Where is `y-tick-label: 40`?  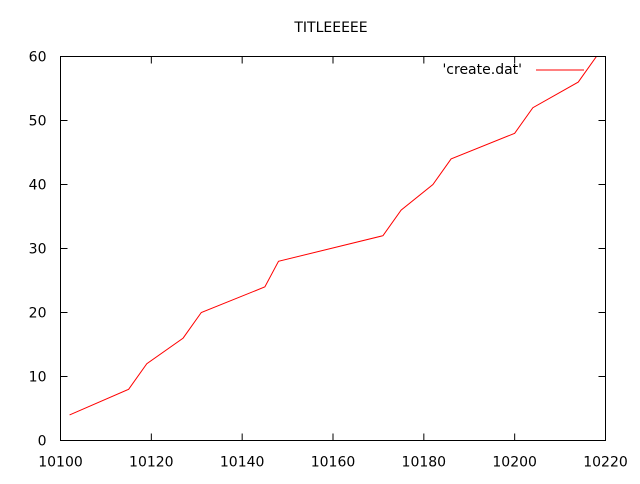
y-tick-label: 40 is located at coordinates (38, 186).